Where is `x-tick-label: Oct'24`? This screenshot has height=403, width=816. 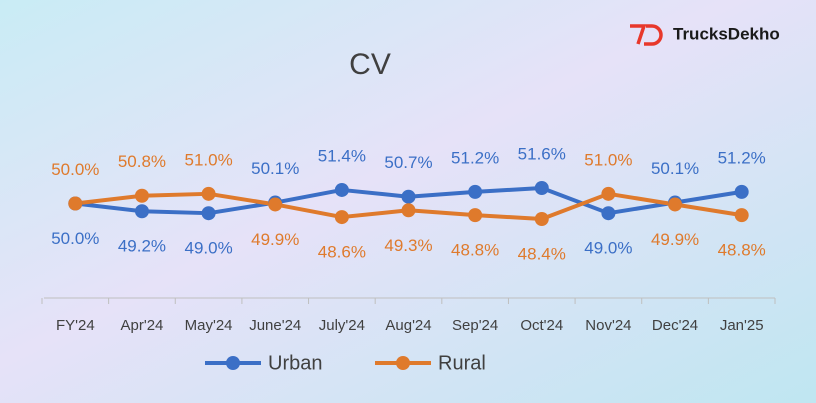
x-tick-label: Oct'24 is located at coordinates (541, 325).